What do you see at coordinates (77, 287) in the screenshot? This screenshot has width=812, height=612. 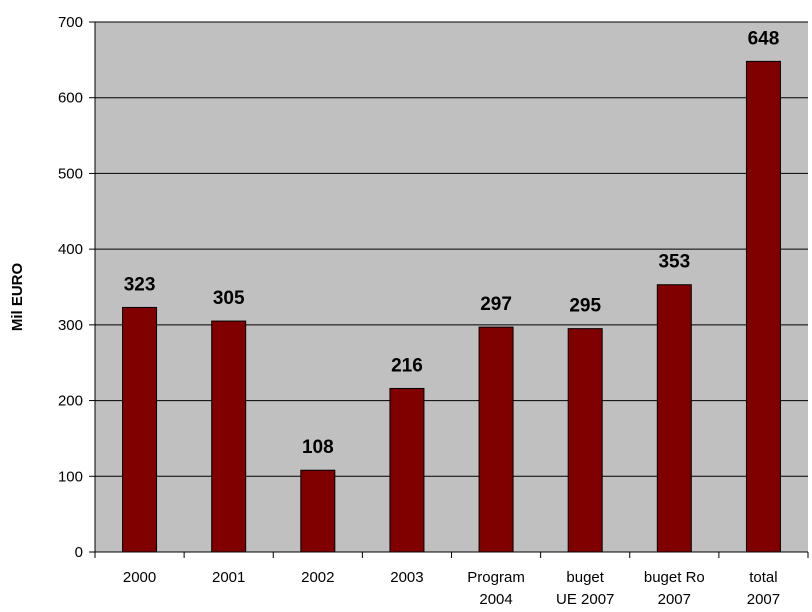 I see `y-axis: 0 100 200 300 400 500 600 700` at bounding box center [77, 287].